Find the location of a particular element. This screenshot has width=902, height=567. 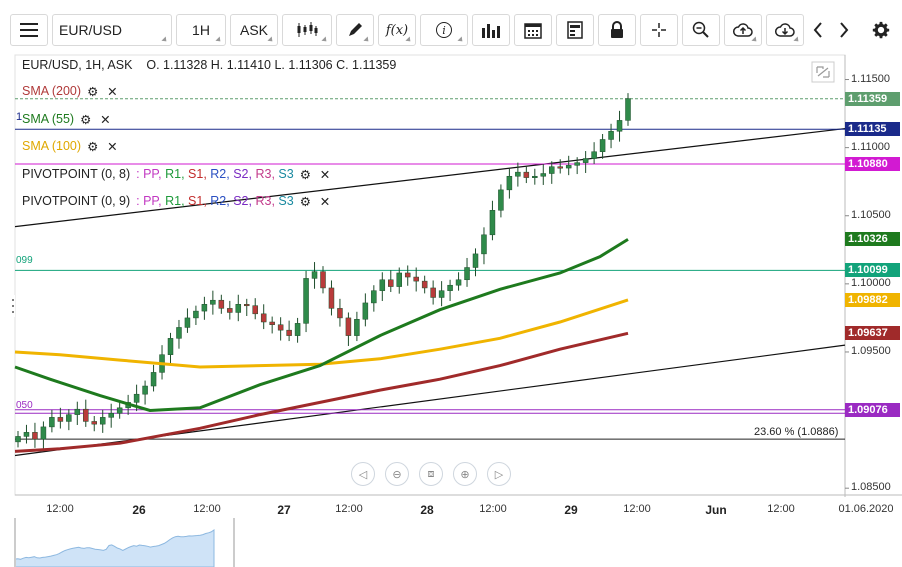

pivot-level-r2: R2, is located at coordinates (222, 201).